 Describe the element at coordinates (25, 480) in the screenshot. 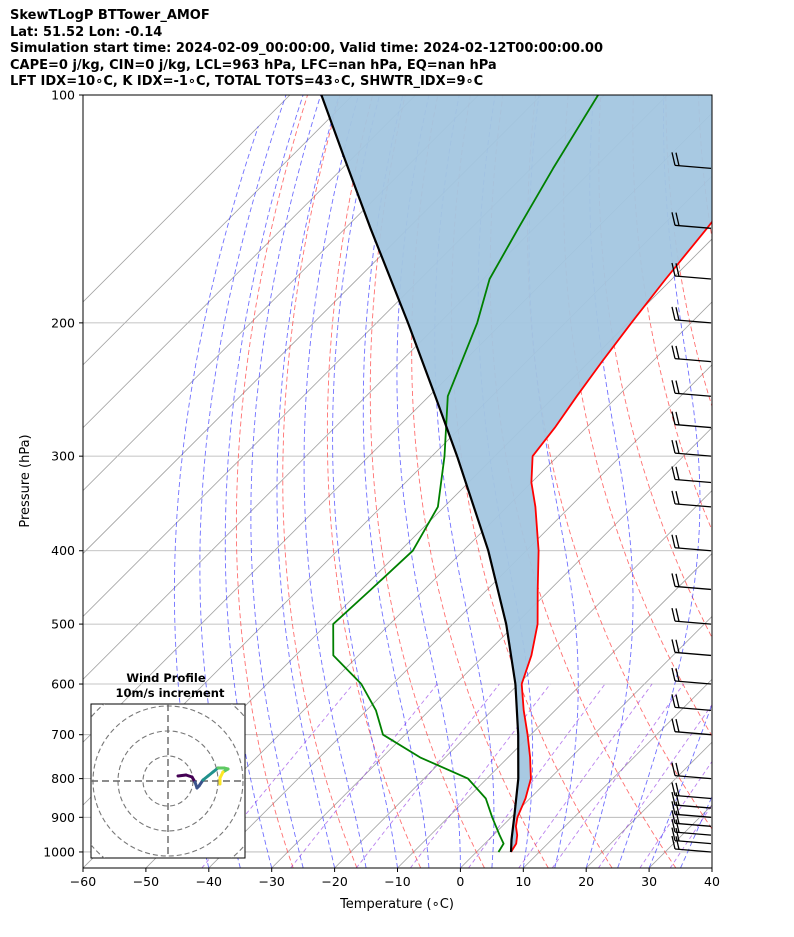

I see `y-axis-label: Pressure (hPa)` at that location.